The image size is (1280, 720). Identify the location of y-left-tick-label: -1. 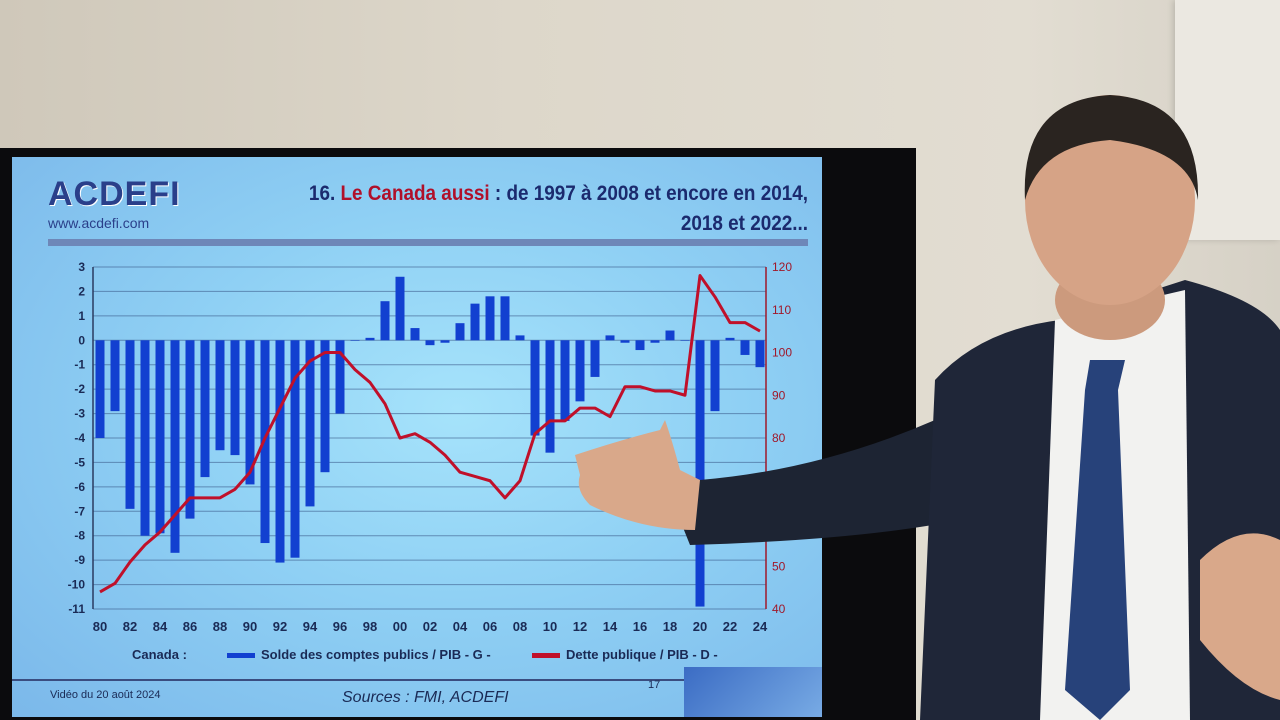
(79, 365).